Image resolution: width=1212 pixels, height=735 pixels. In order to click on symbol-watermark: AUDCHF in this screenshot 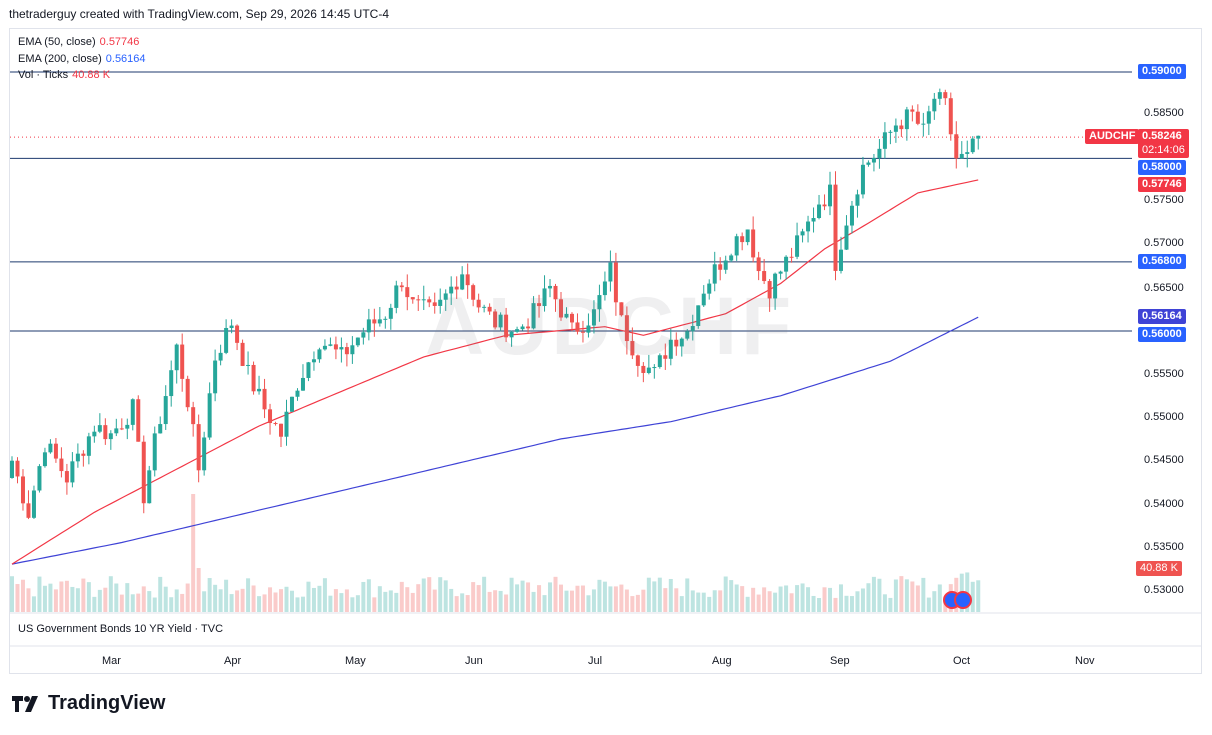, I will do `click(610, 326)`.